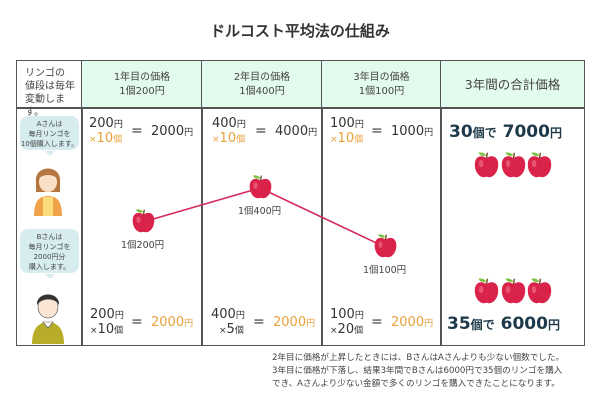 The width and height of the screenshot is (600, 405). What do you see at coordinates (416, 384) in the screenshot?
I see `note-line: でき、Aさんより少ない金額で多くのリンゴを購入できたことになります。` at bounding box center [416, 384].